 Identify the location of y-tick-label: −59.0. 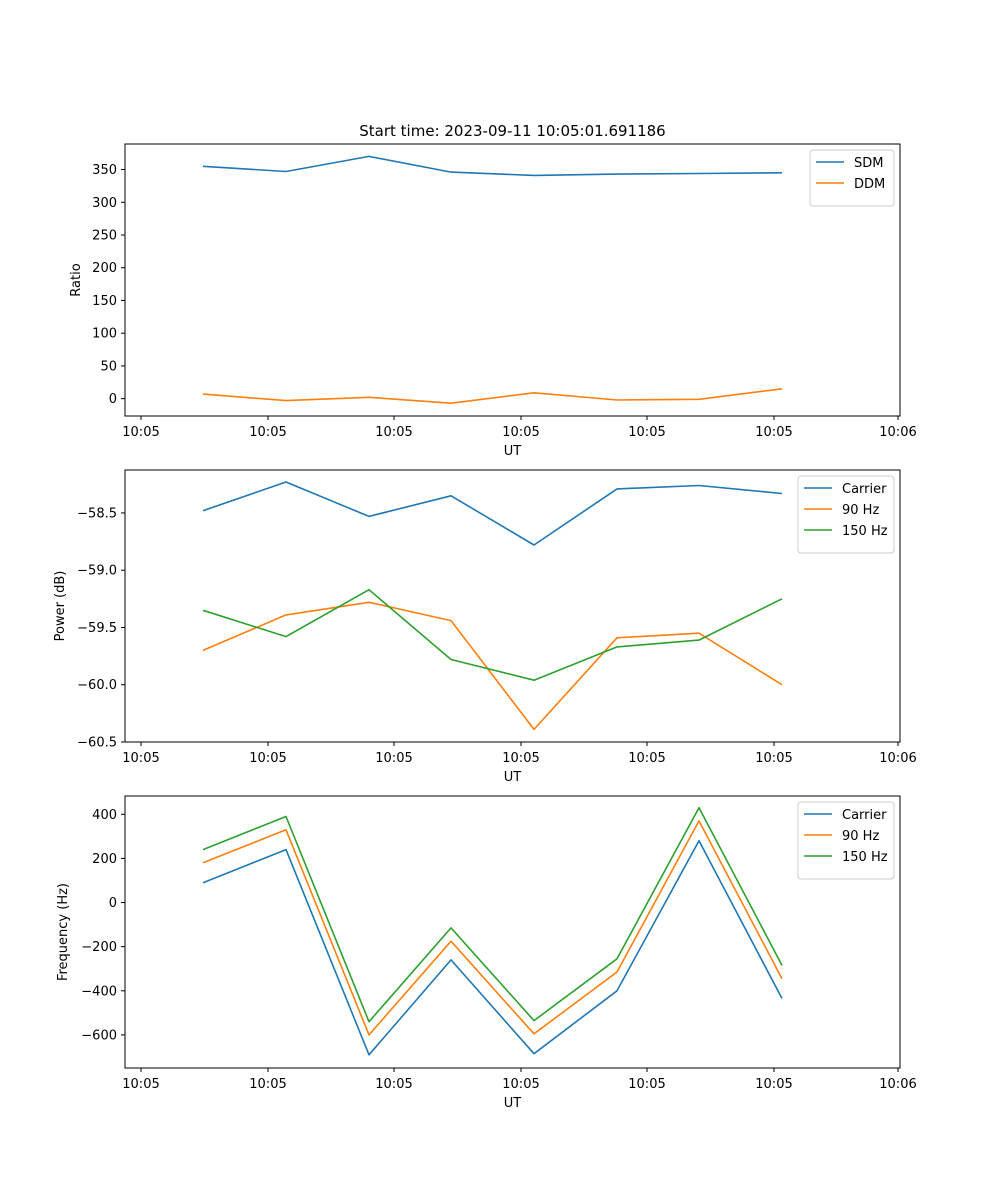
(97, 571).